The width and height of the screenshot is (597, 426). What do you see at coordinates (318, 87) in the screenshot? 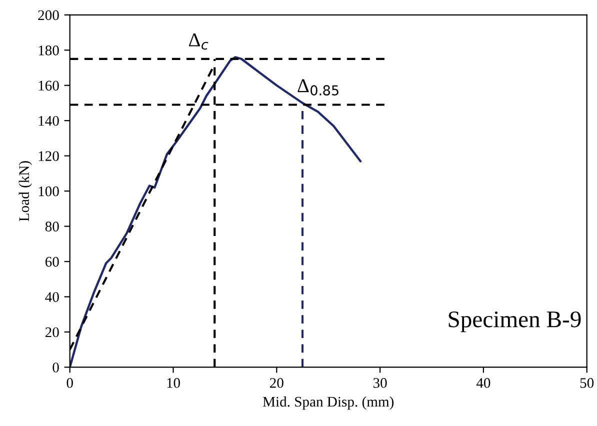
I see `annotation: Δ$_{0.85}$` at bounding box center [318, 87].